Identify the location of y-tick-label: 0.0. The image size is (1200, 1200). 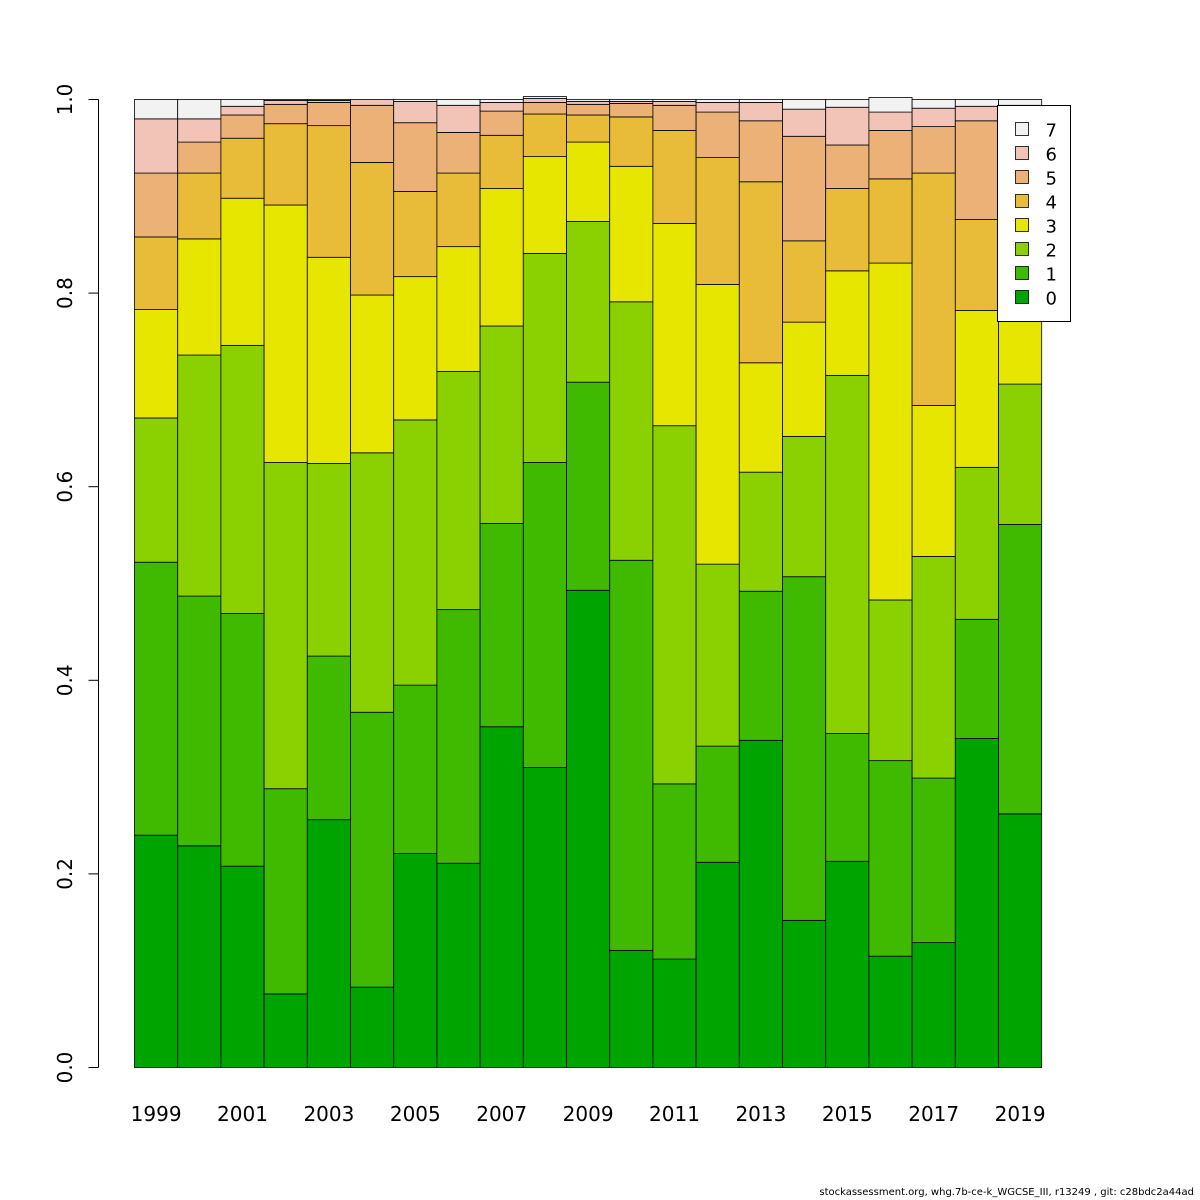
(65, 1068).